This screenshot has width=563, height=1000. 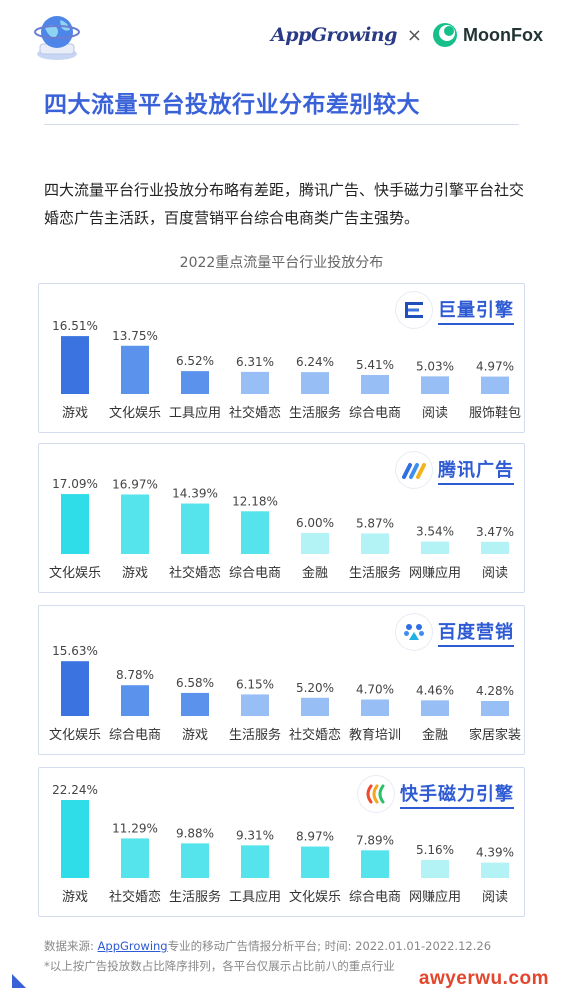 I want to click on appgrowing-link: AppGrowing, so click(x=132, y=946).